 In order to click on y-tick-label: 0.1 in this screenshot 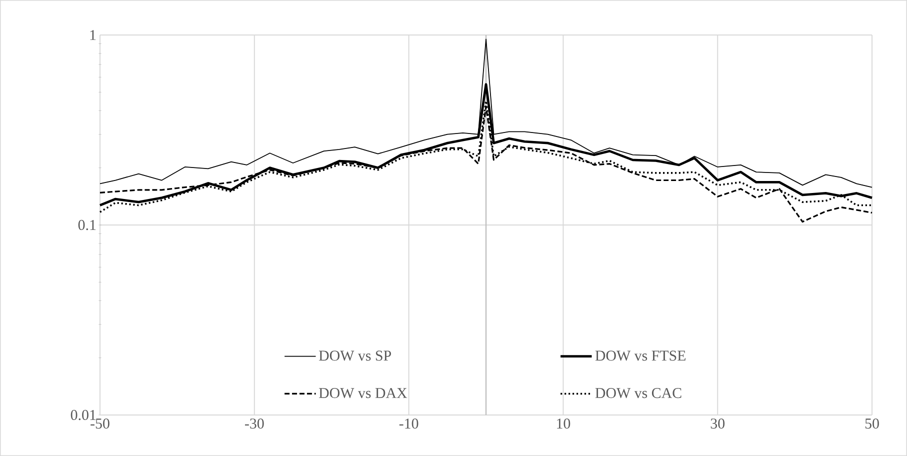, I will do `click(87, 225)`.